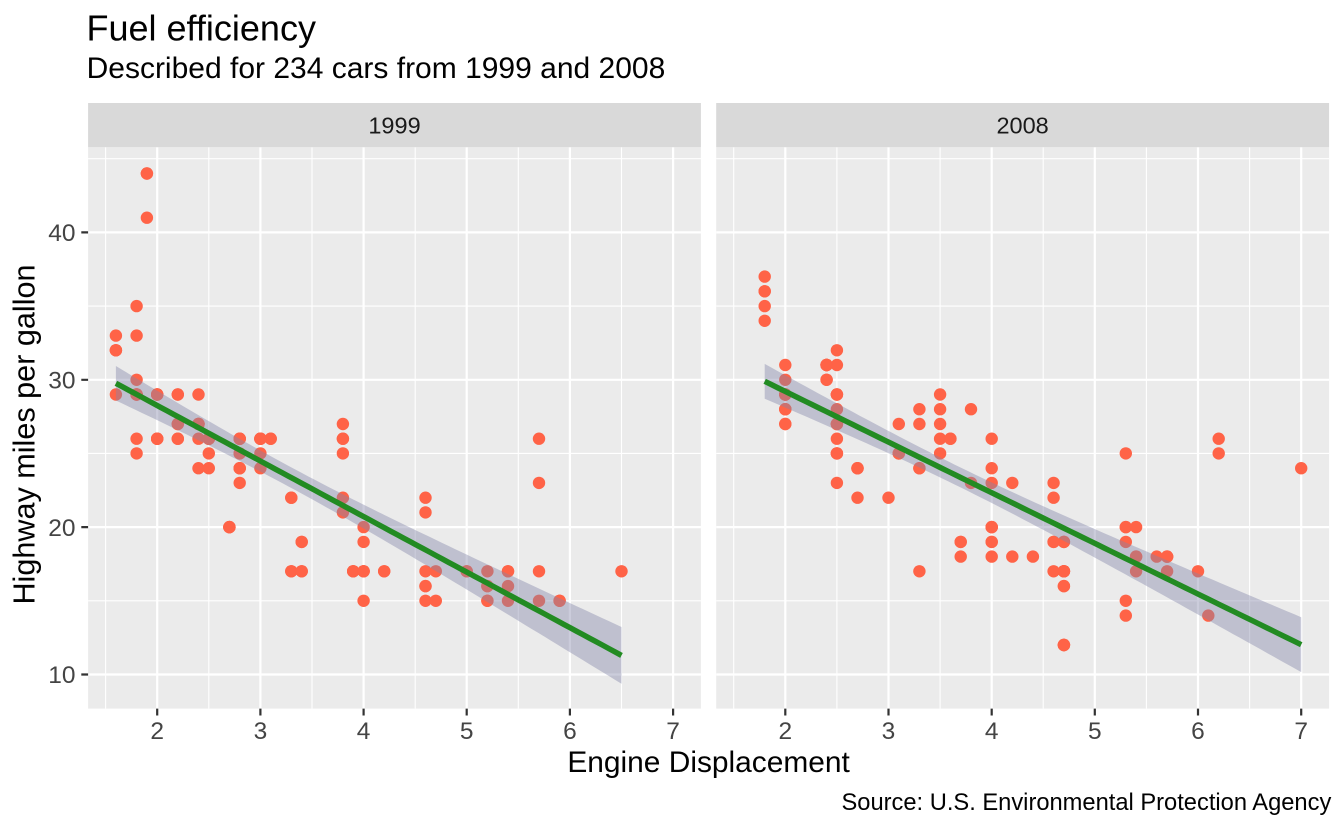 The height and width of the screenshot is (830, 1344). I want to click on svg-text: 30, so click(61, 381).